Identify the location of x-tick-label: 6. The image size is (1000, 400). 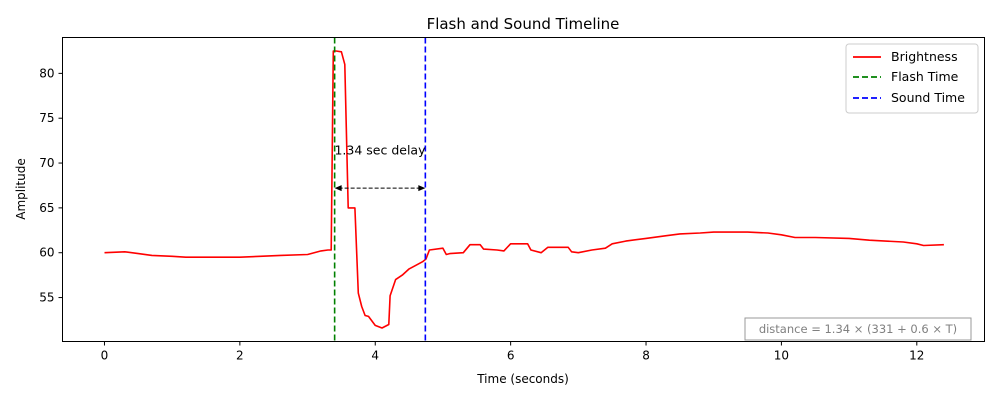
(511, 356).